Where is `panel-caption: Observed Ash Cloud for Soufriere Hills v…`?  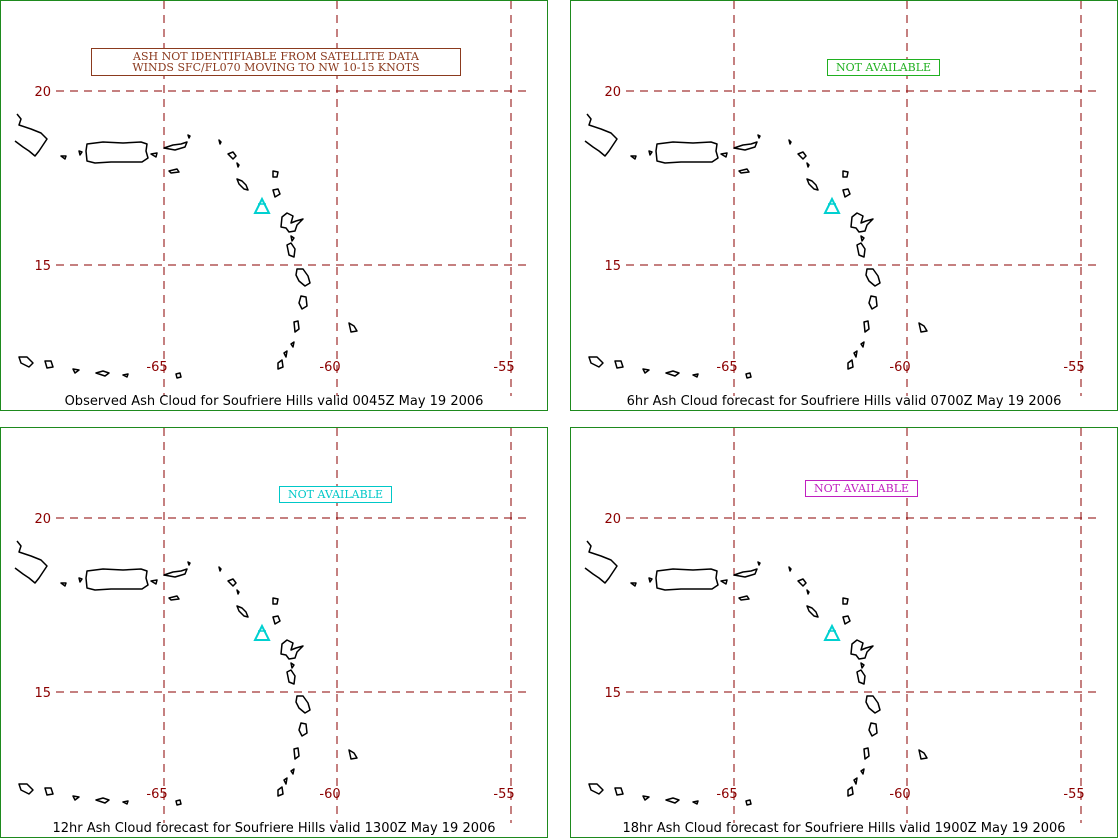
panel-caption: Observed Ash Cloud for Soufriere Hills v… is located at coordinates (274, 401).